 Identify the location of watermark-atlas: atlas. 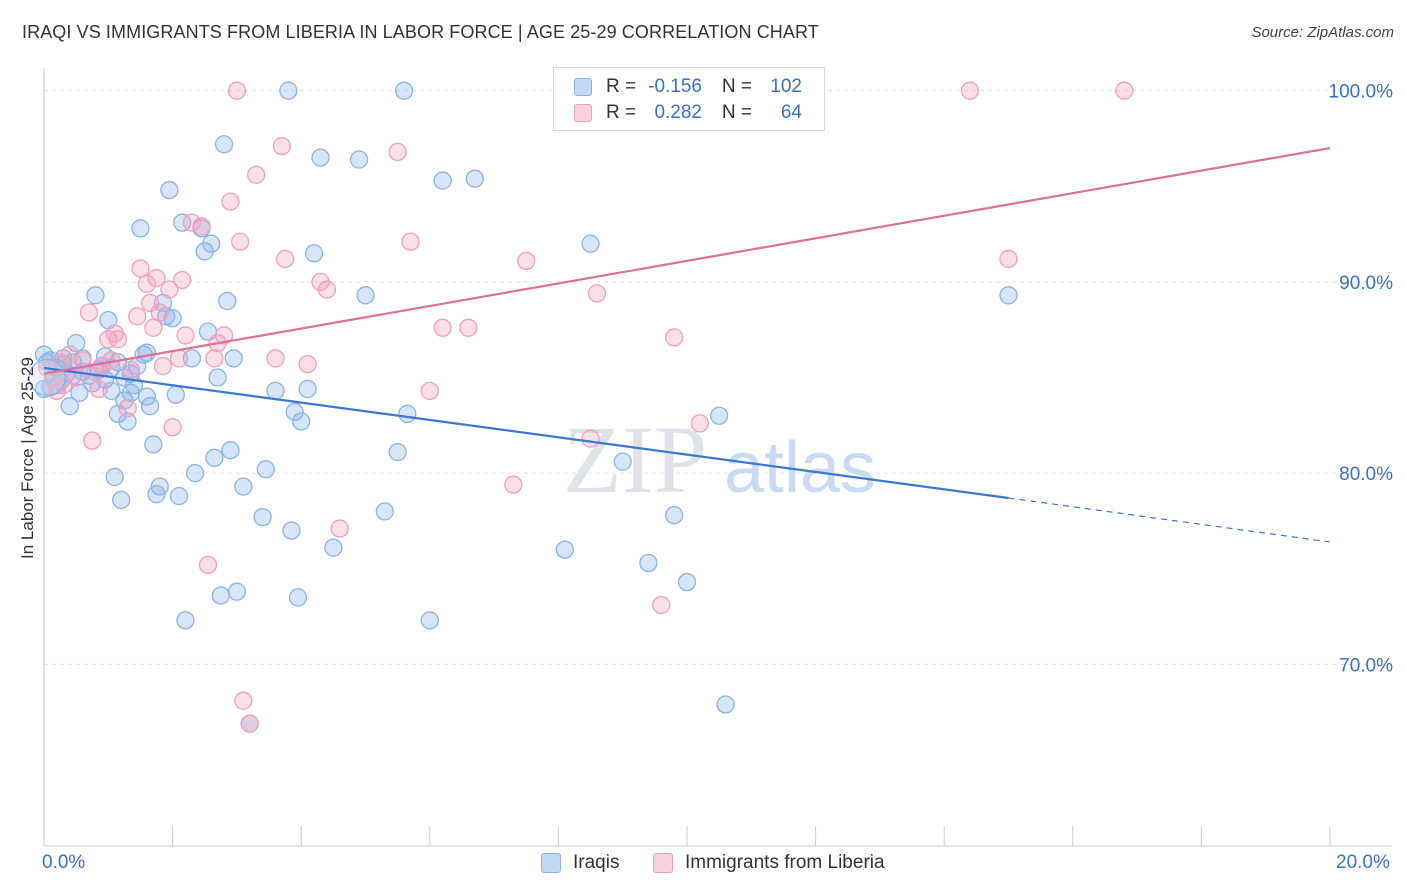
(800, 468).